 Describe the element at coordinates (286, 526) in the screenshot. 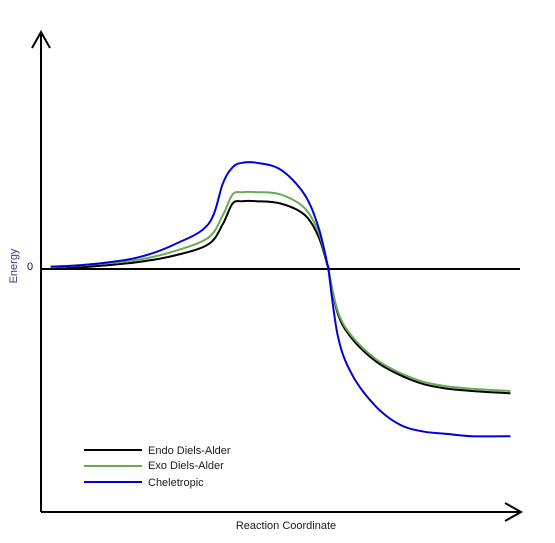

I see `x-axis-label: Reaction Coordinate` at that location.